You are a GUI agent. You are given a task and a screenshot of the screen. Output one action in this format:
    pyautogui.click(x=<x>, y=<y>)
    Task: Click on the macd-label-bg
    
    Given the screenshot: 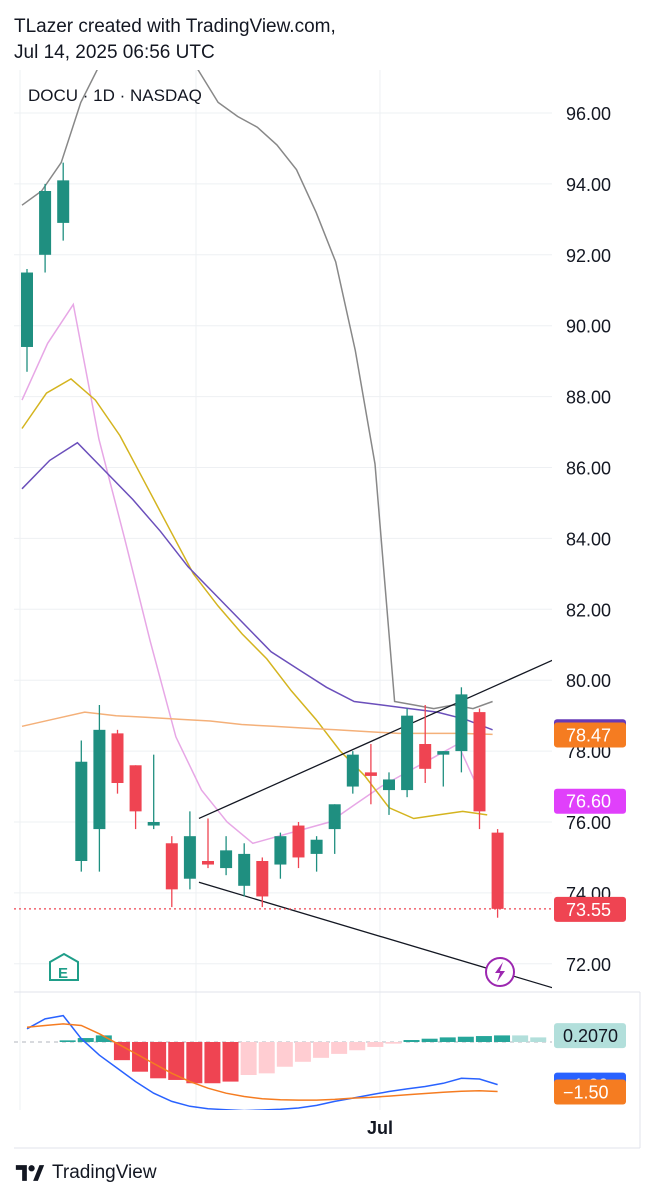 What is the action you would take?
    pyautogui.click(x=590, y=1036)
    